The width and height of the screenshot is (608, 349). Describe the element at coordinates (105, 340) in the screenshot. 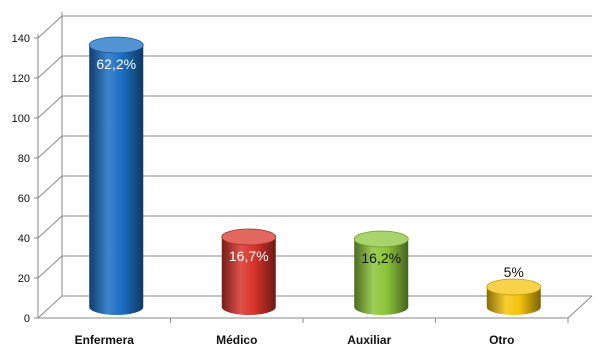

I see `x-tick-label: Enfermera` at that location.